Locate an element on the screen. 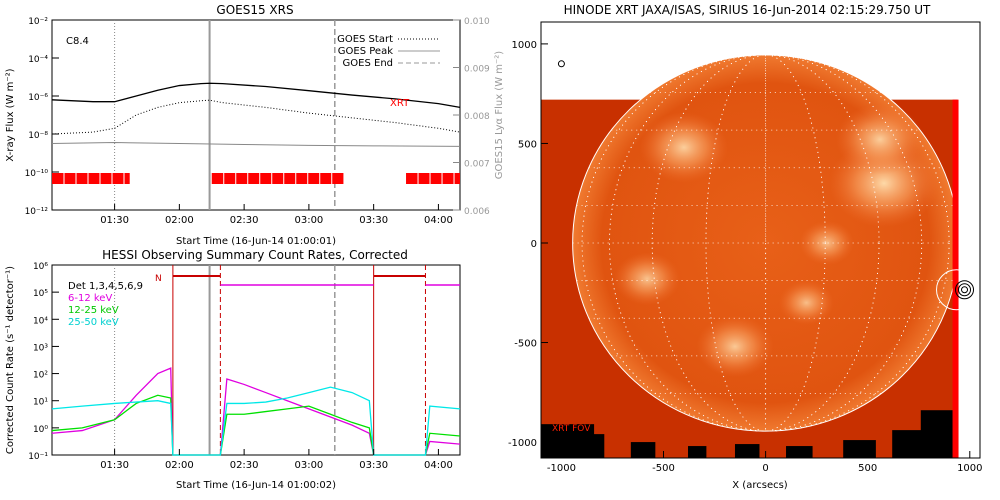  goes-x-tick-label: 02:30 is located at coordinates (244, 220).